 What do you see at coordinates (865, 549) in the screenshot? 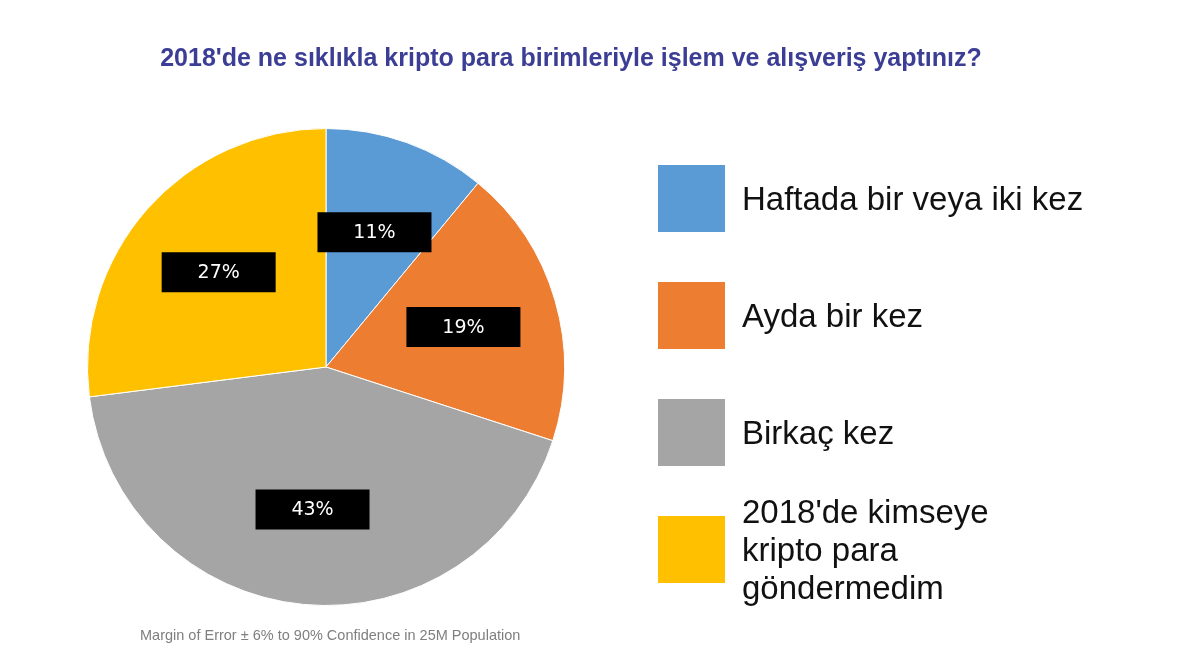
I see `legend-label: 2018'de kimseye kripto para göndermedim` at bounding box center [865, 549].